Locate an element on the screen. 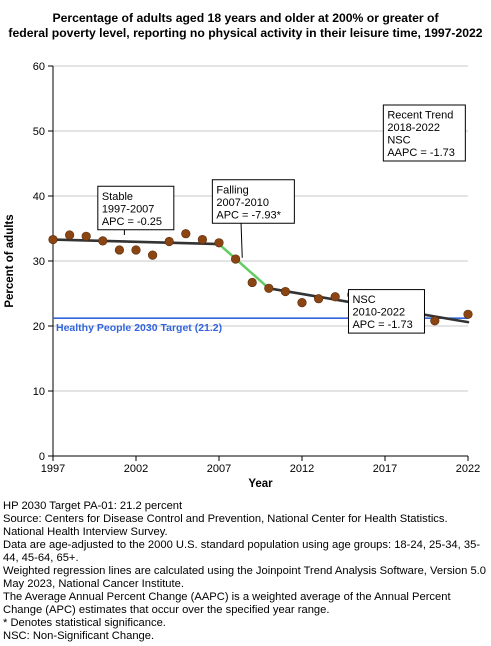  annotation-text: Recent Trend is located at coordinates (420, 116).